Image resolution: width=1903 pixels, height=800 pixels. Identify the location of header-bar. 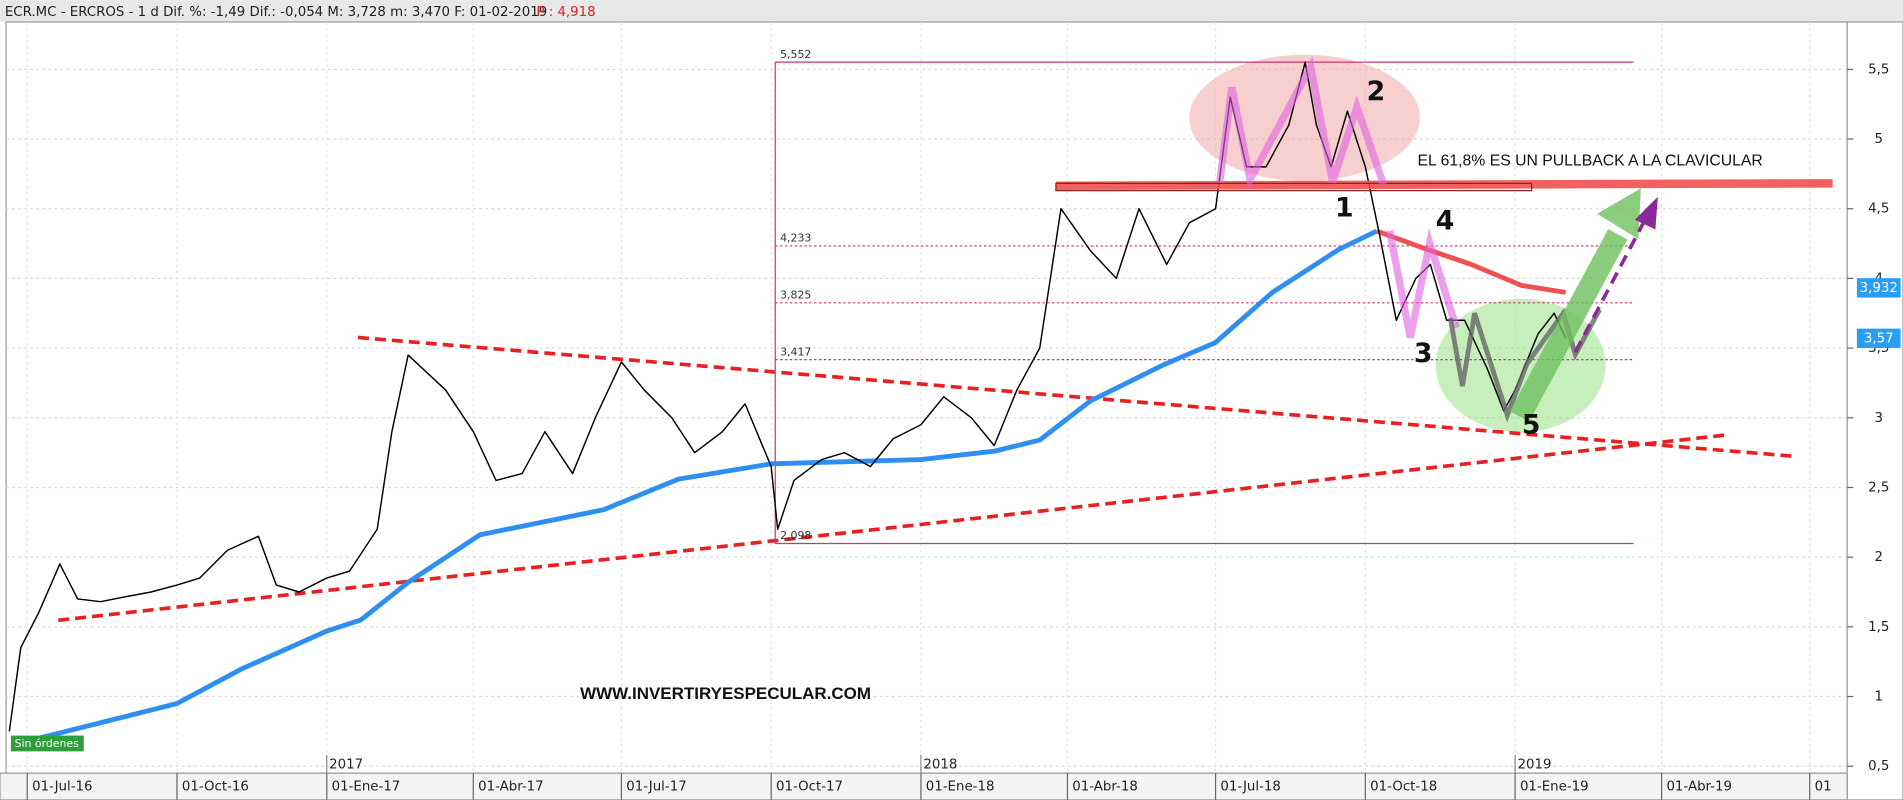
(951, 11).